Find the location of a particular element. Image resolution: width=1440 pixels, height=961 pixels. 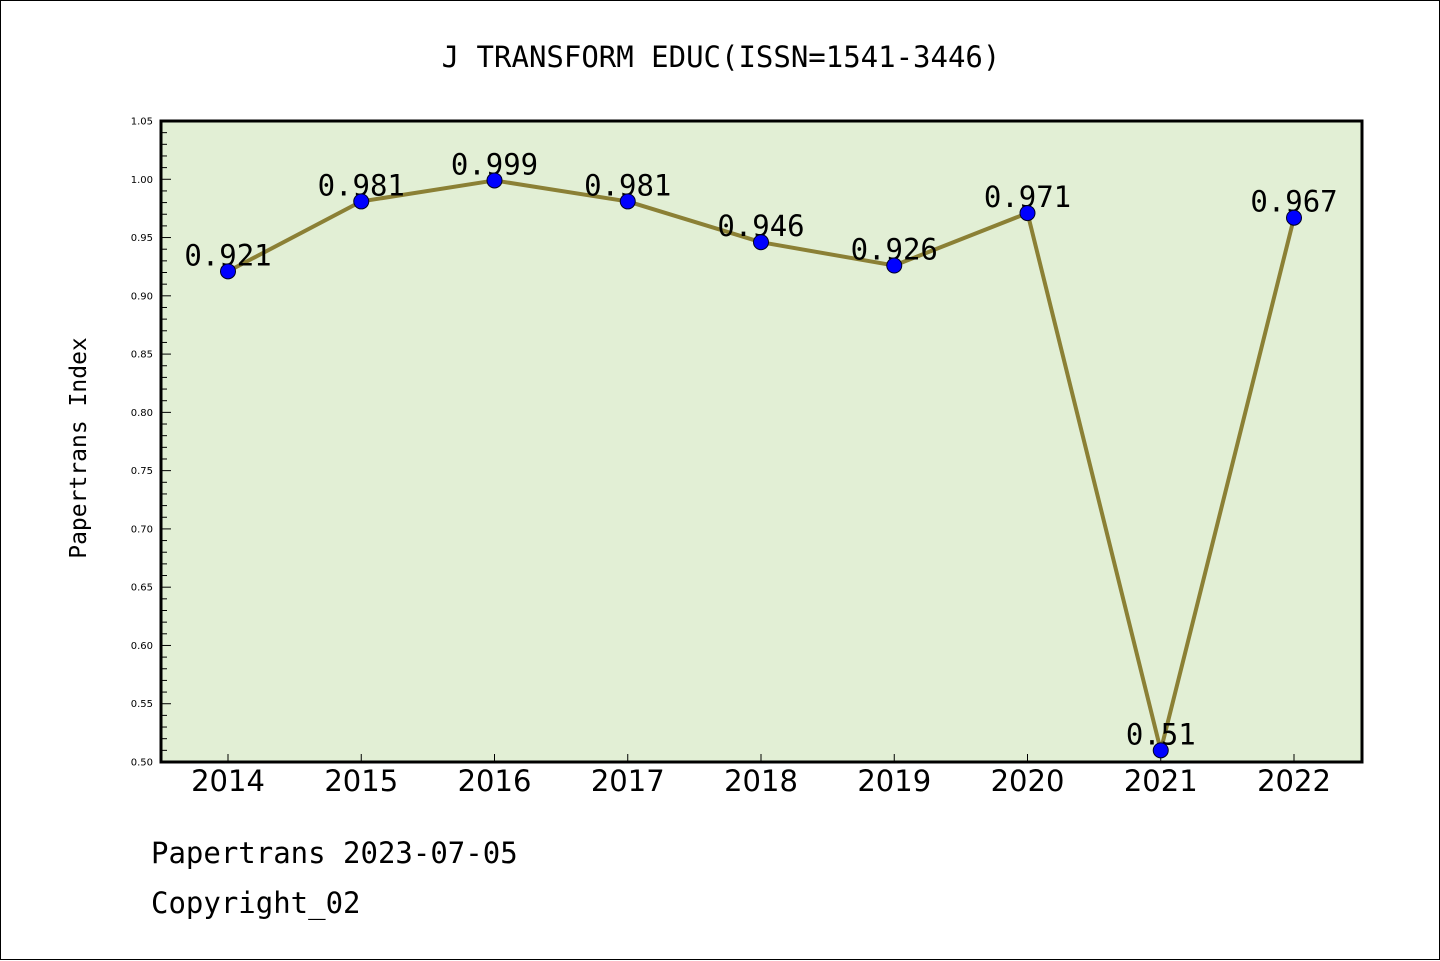

y-tick-label: 0.55 is located at coordinates (142, 704).